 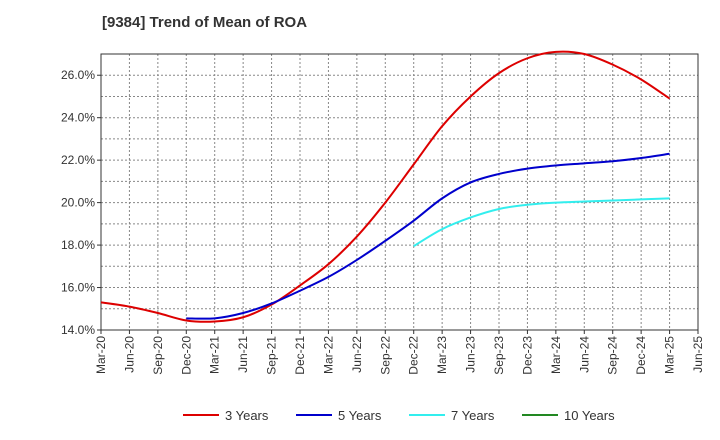 I want to click on x-tick-label: Sep-21, so click(x=272, y=355).